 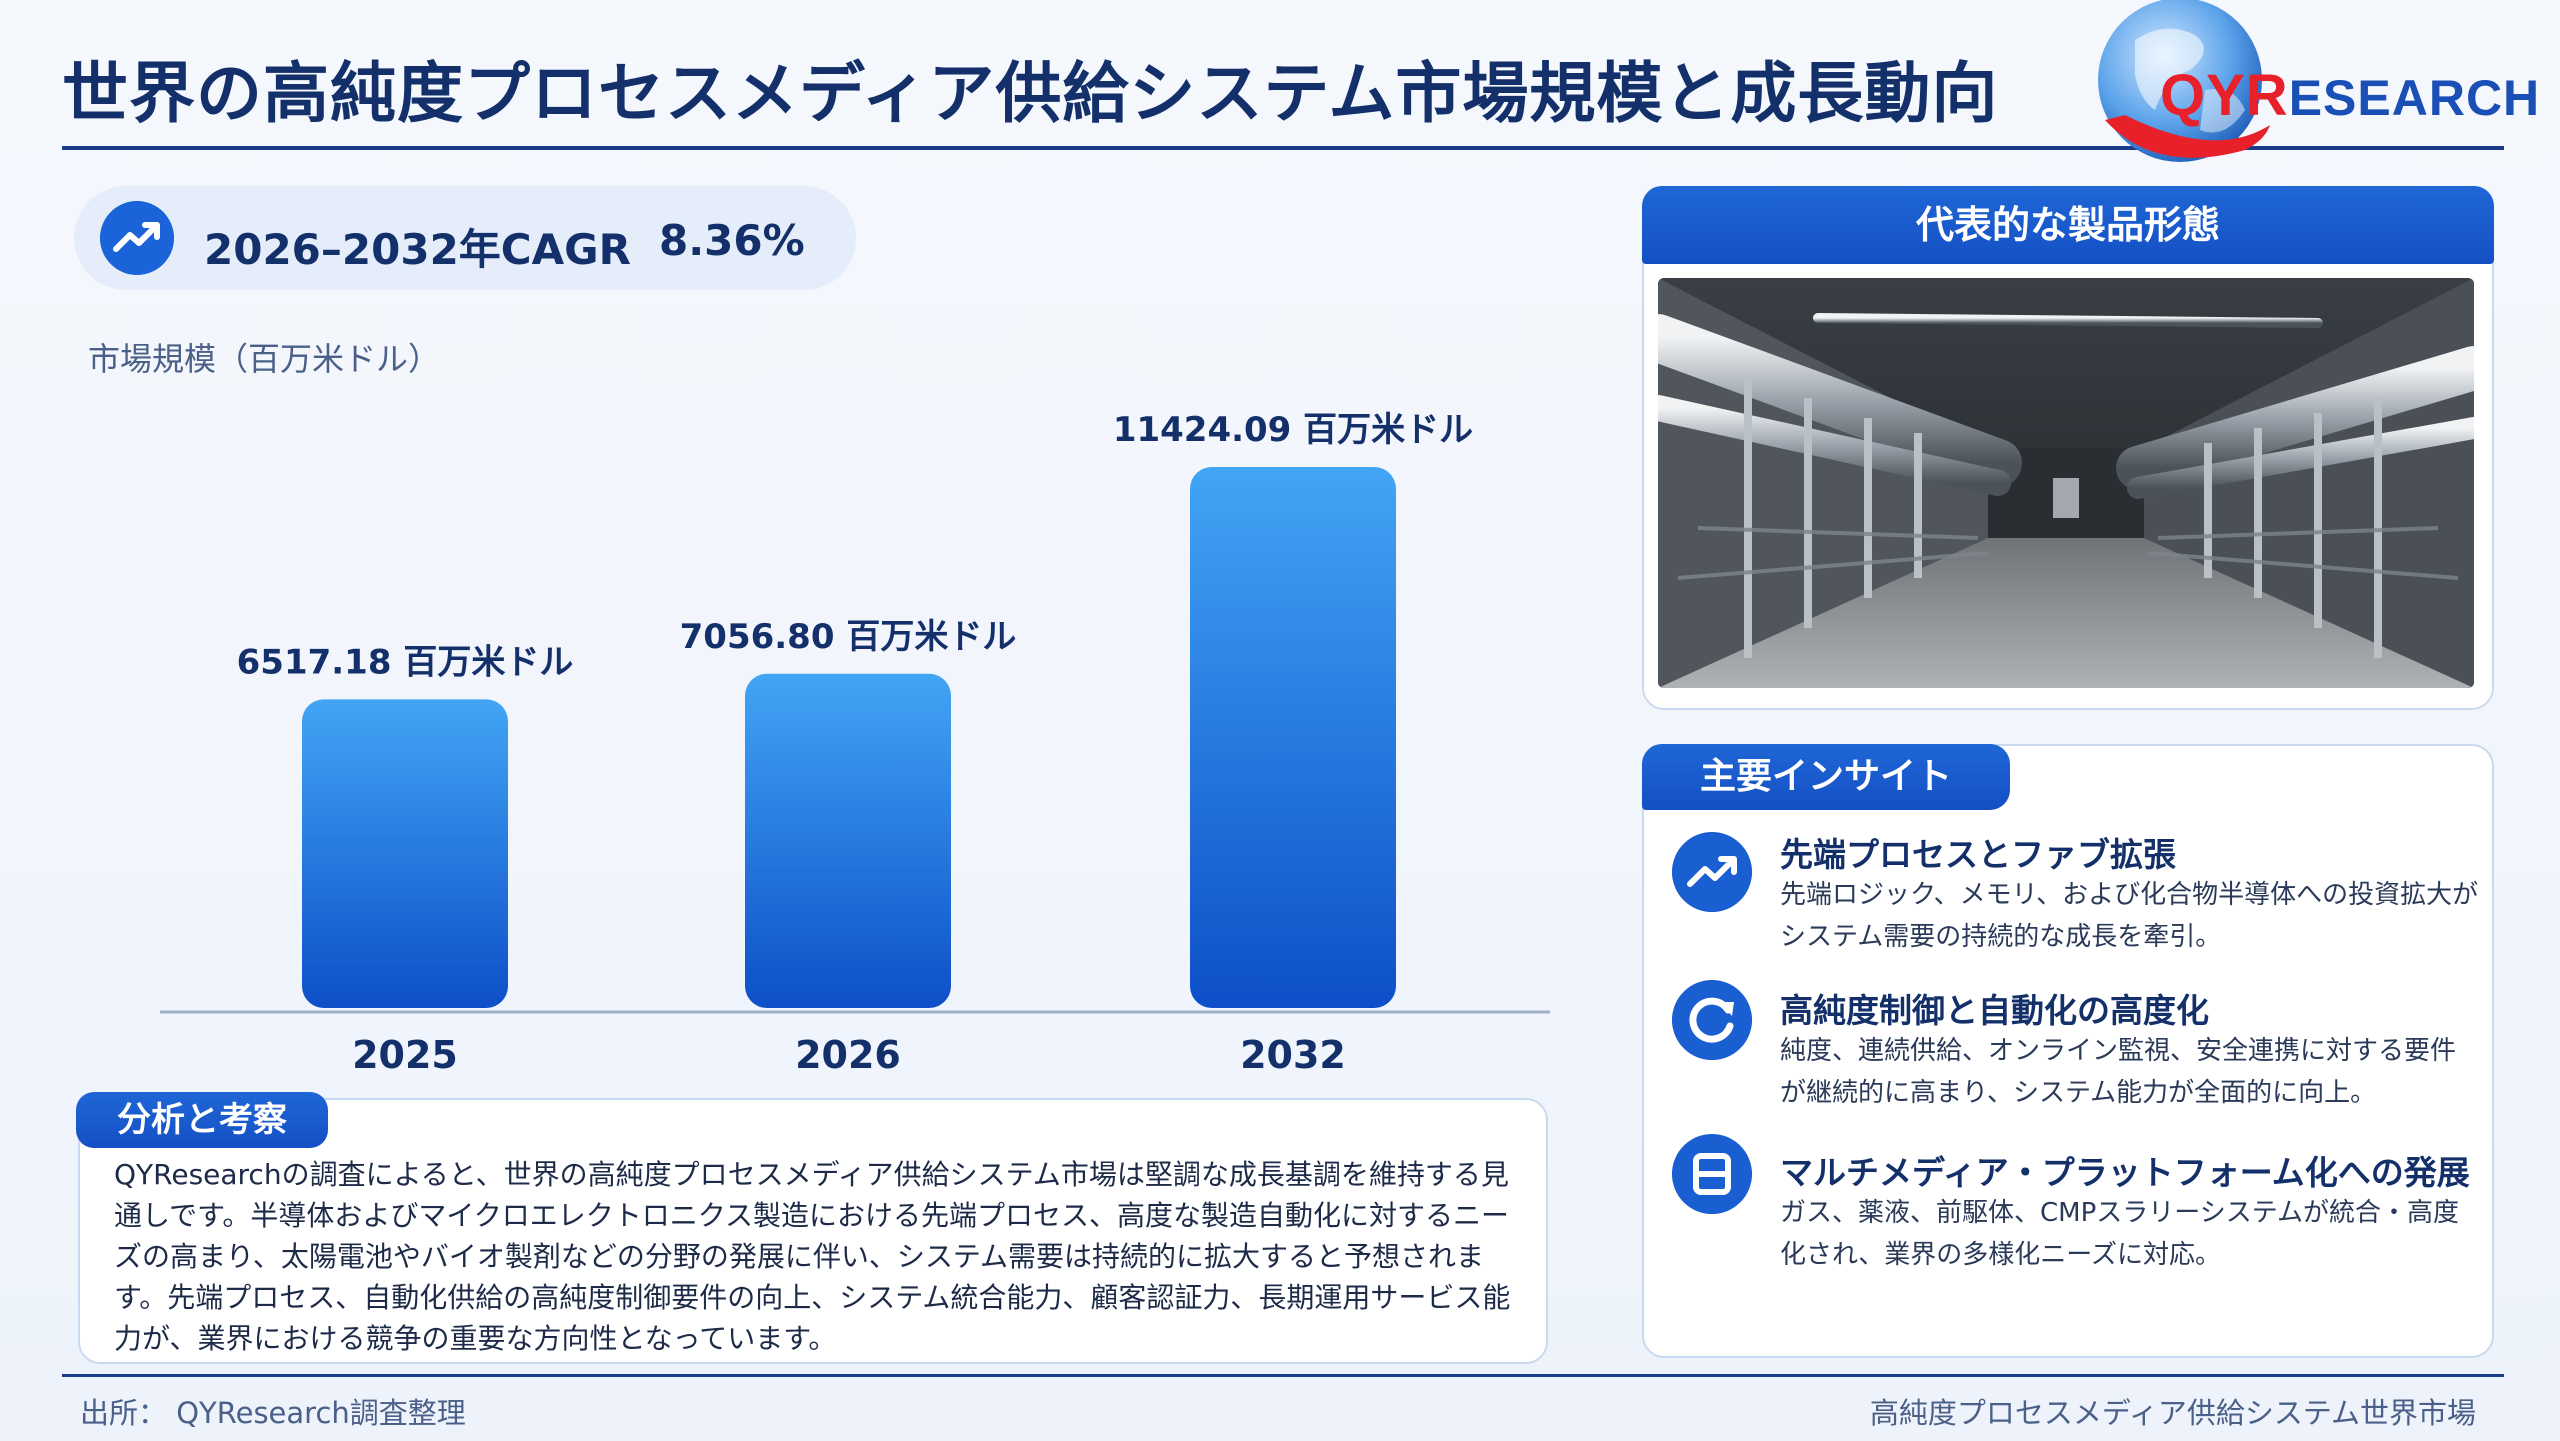 I want to click on bar-2032, so click(x=1293, y=737).